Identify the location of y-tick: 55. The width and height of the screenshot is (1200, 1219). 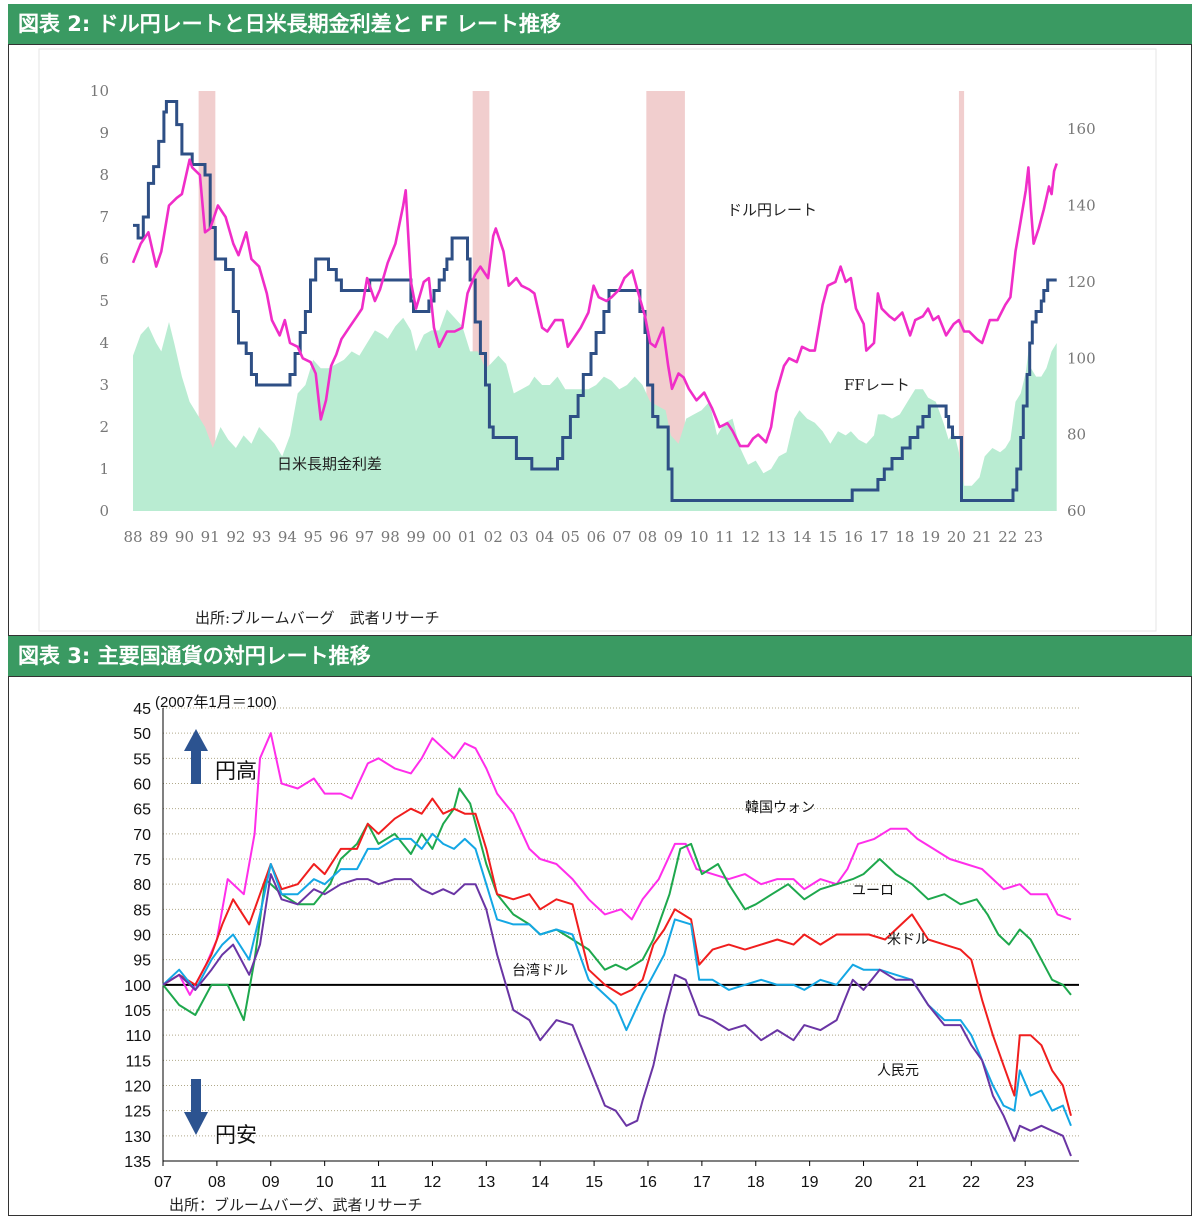
(142, 759).